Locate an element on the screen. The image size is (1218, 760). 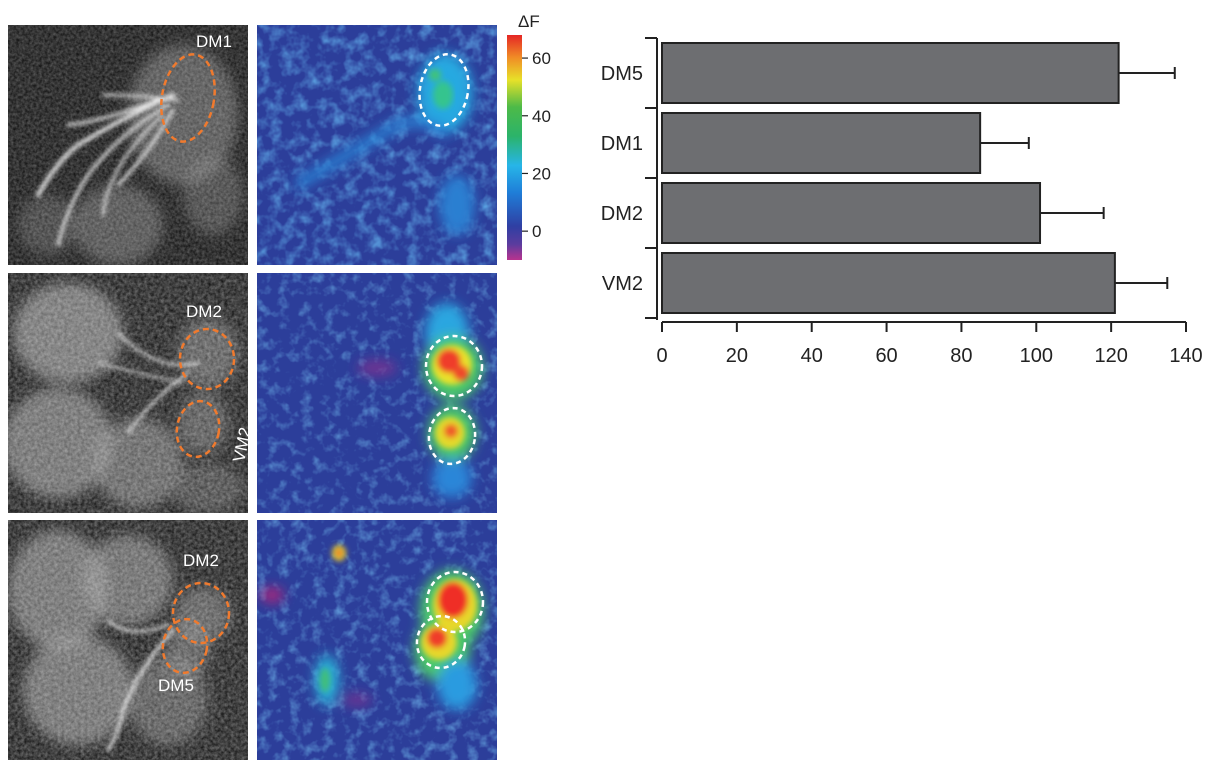
grayscale-image-dm1: DM1 is located at coordinates (128, 145).